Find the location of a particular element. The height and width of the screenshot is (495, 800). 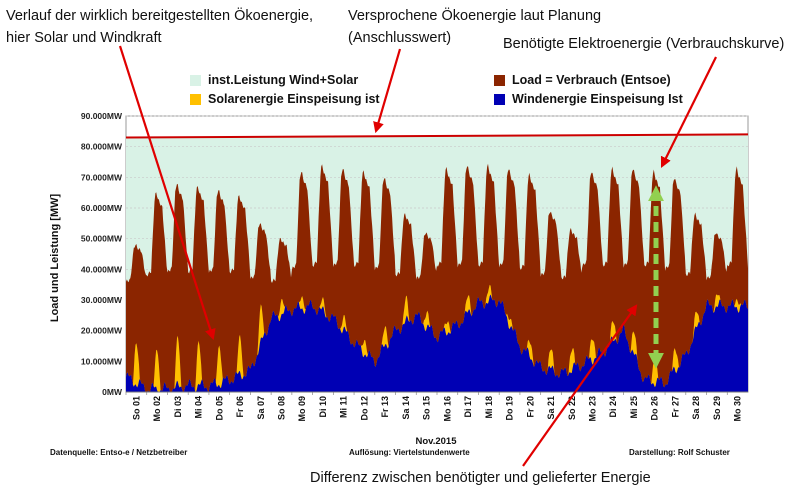

y-tick-label: 0MW is located at coordinates (112, 392).